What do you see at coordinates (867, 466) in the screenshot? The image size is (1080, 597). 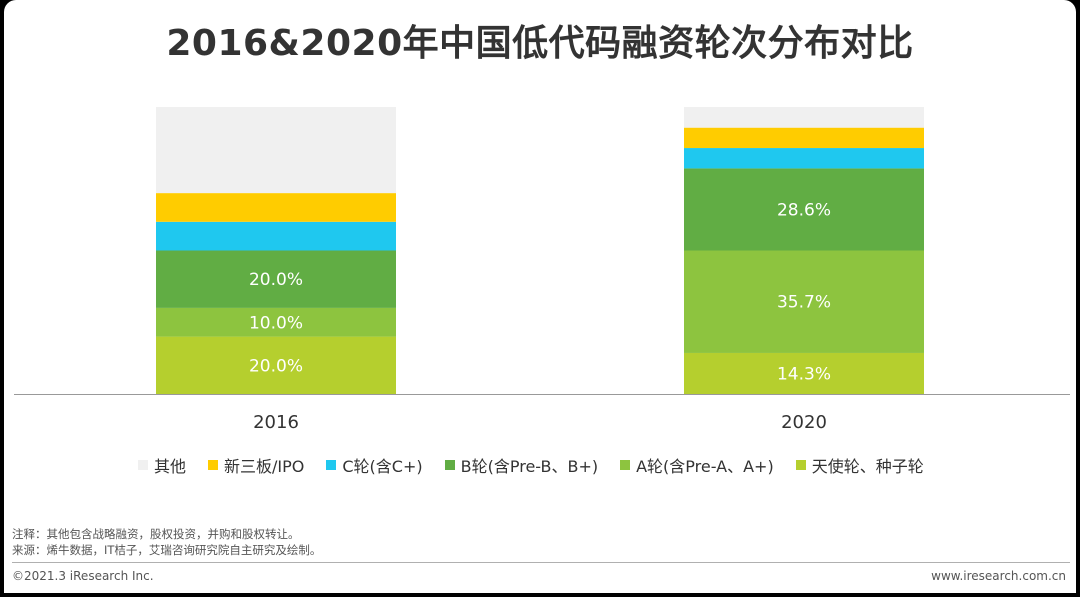 I see `legend-label: 天使轮、种子轮` at bounding box center [867, 466].